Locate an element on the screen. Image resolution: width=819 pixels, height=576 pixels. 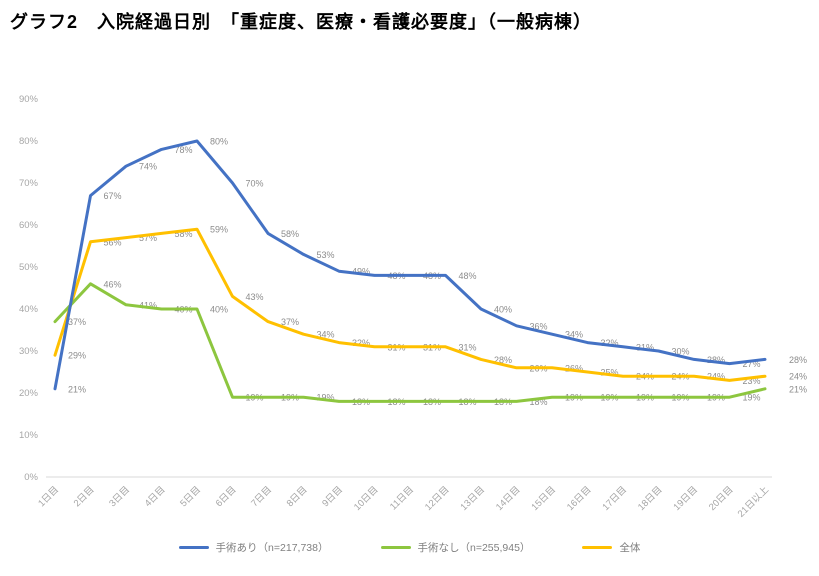
legend-label: 全体 is located at coordinates (630, 548).